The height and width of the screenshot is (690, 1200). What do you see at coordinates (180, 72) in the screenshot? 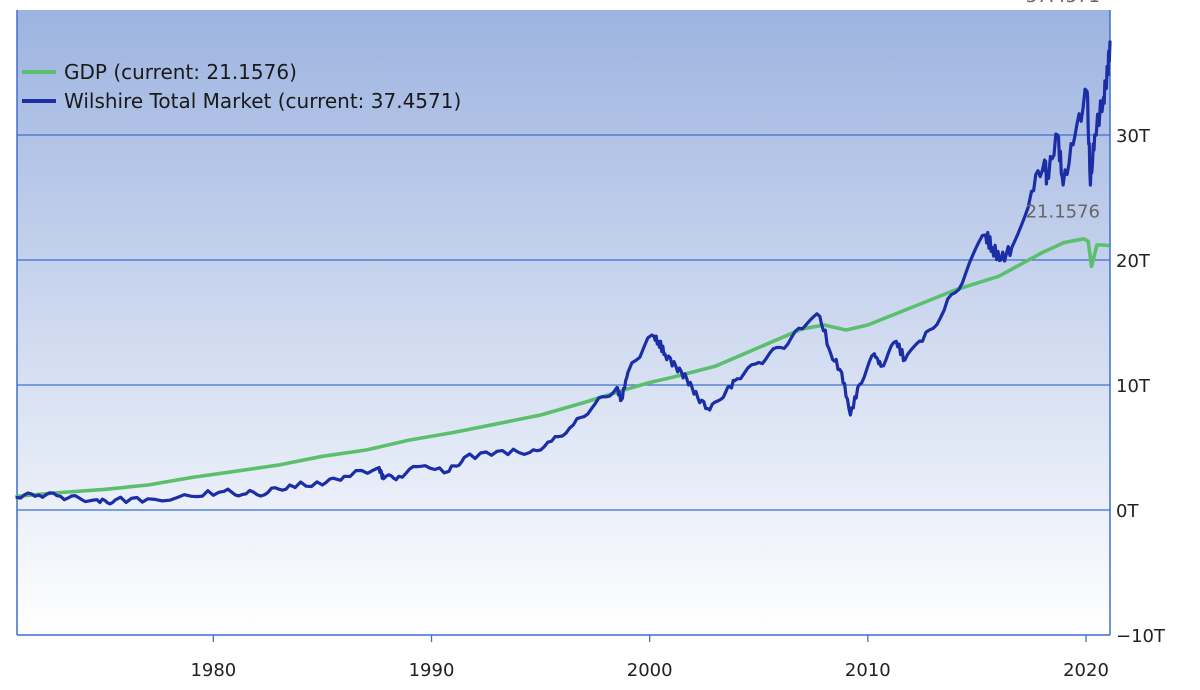
I see `legend-label-gdp: GDP (current: 21.1576)` at bounding box center [180, 72].